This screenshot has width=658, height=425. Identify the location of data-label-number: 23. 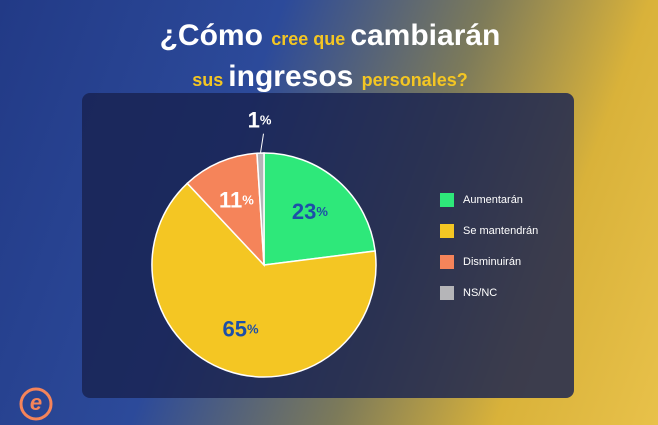
(304, 211).